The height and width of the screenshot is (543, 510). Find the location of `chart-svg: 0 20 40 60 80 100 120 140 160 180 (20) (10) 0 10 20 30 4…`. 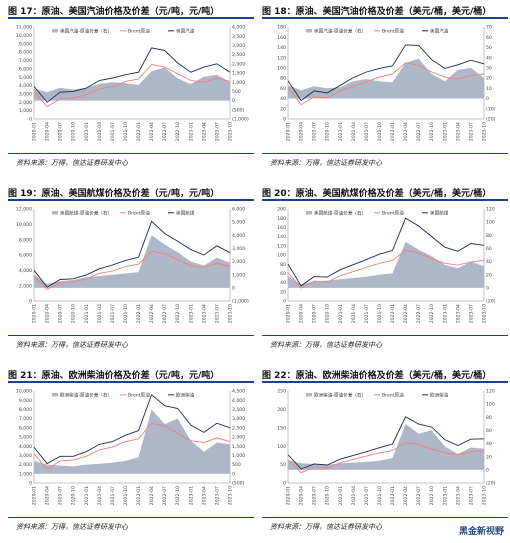

chart-svg: 0 20 40 60 80 100 120 140 160 180 (20) (10) 0 10 20 30 4… is located at coordinates (386, 83).